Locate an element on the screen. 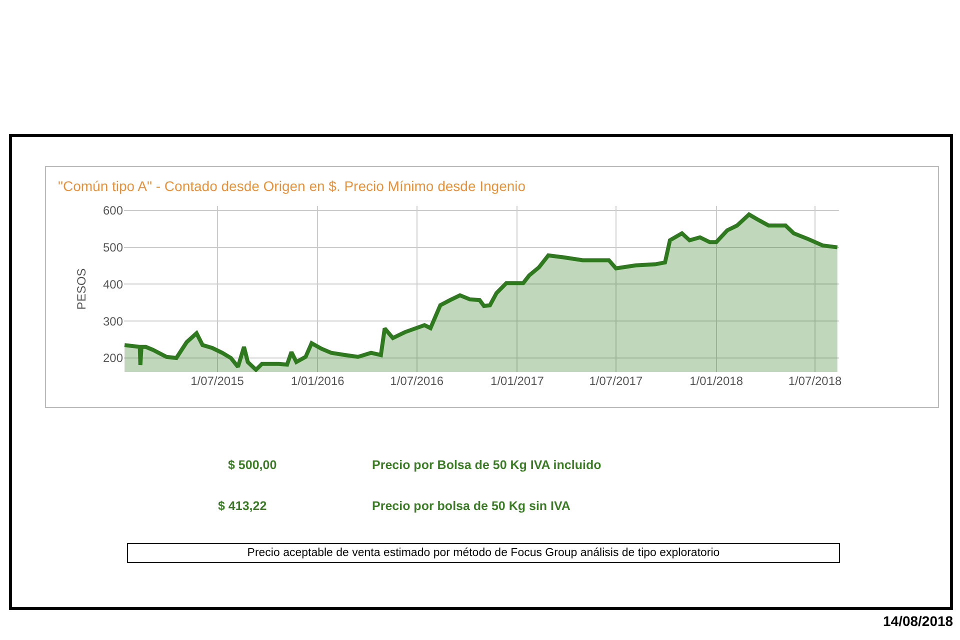 The image size is (960, 640). y-tick-label: 400 is located at coordinates (113, 284).